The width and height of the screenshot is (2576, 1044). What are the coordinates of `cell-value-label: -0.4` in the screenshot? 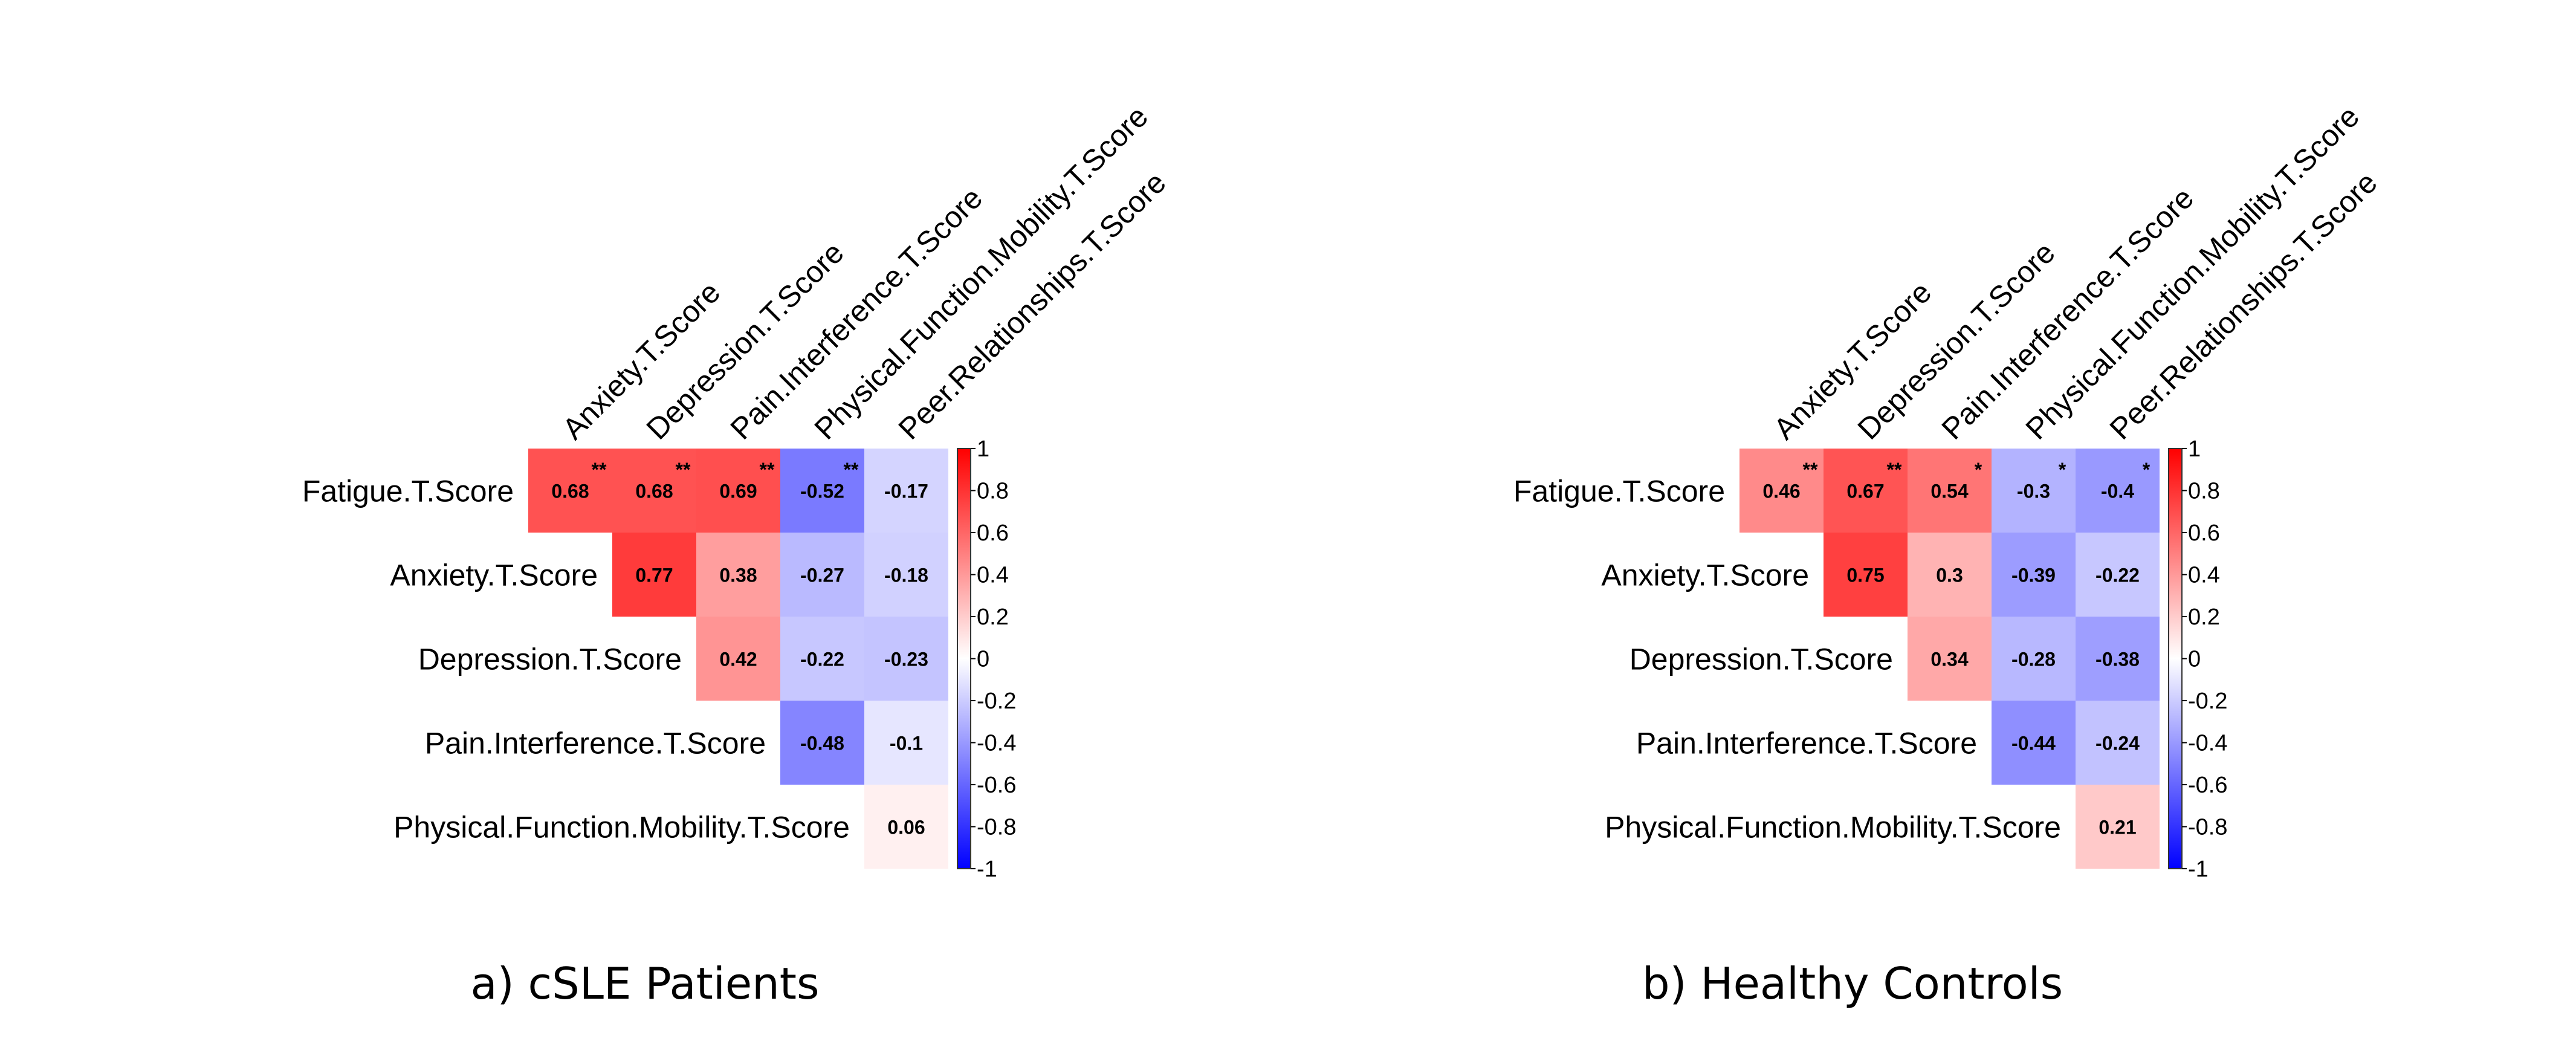 It's located at (2117, 491).